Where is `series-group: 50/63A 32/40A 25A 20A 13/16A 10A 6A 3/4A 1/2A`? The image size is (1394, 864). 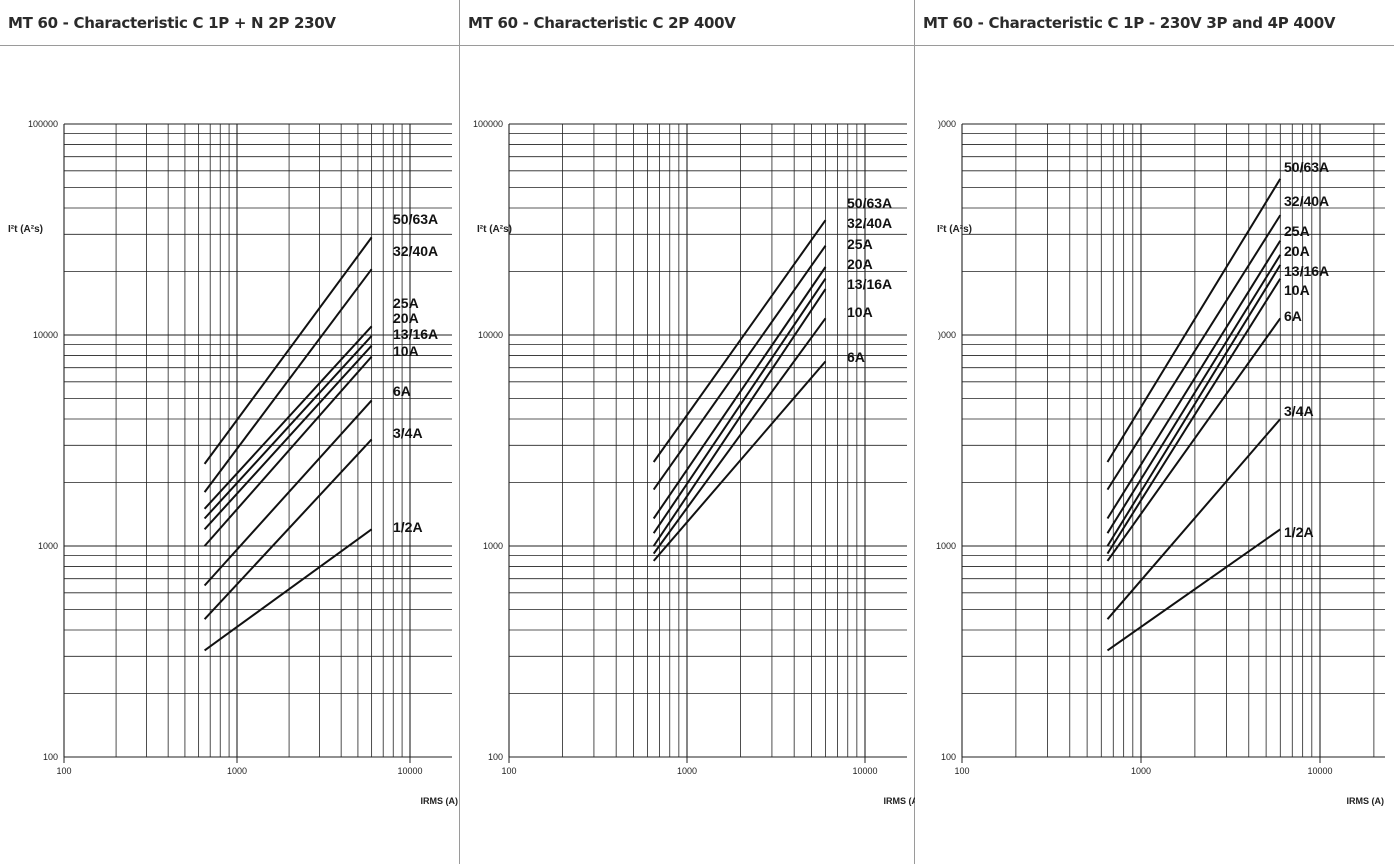
series-group: 50/63A 32/40A 25A 20A 13/16A 10A 6A 3/4A 1/2A is located at coordinates (1217, 405).